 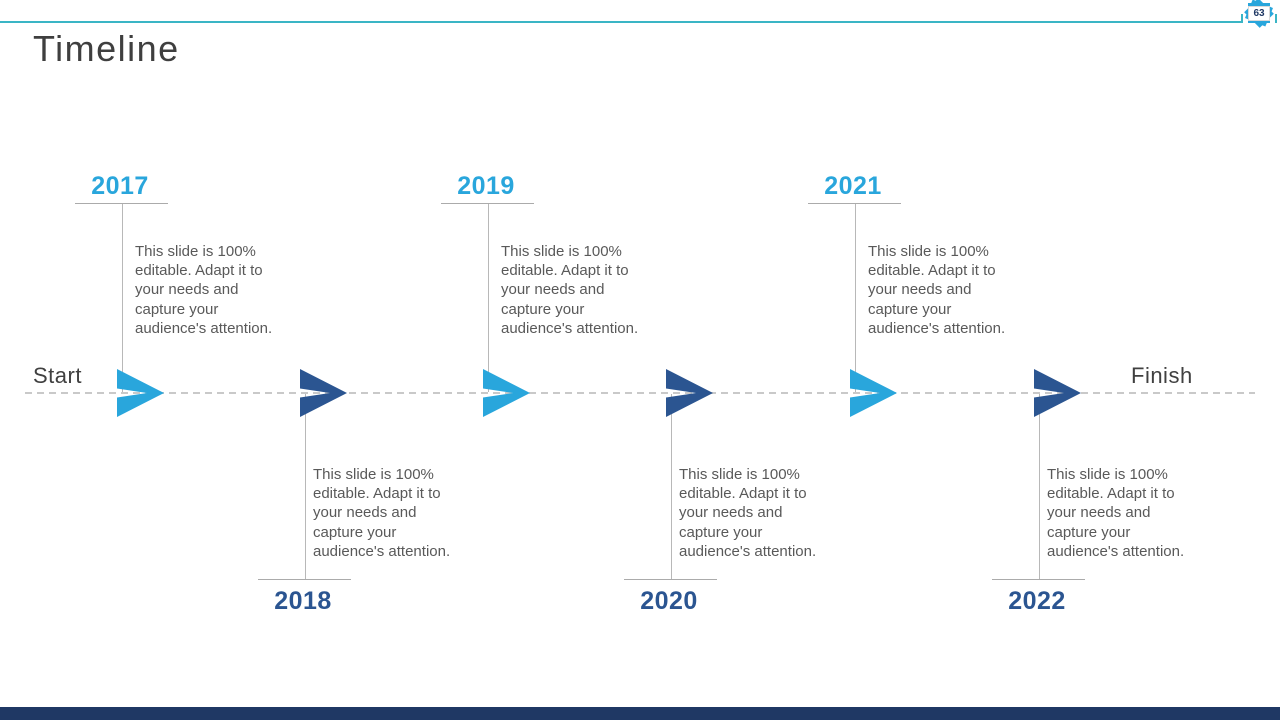 What do you see at coordinates (640, 393) in the screenshot?
I see `timeline-axis` at bounding box center [640, 393].